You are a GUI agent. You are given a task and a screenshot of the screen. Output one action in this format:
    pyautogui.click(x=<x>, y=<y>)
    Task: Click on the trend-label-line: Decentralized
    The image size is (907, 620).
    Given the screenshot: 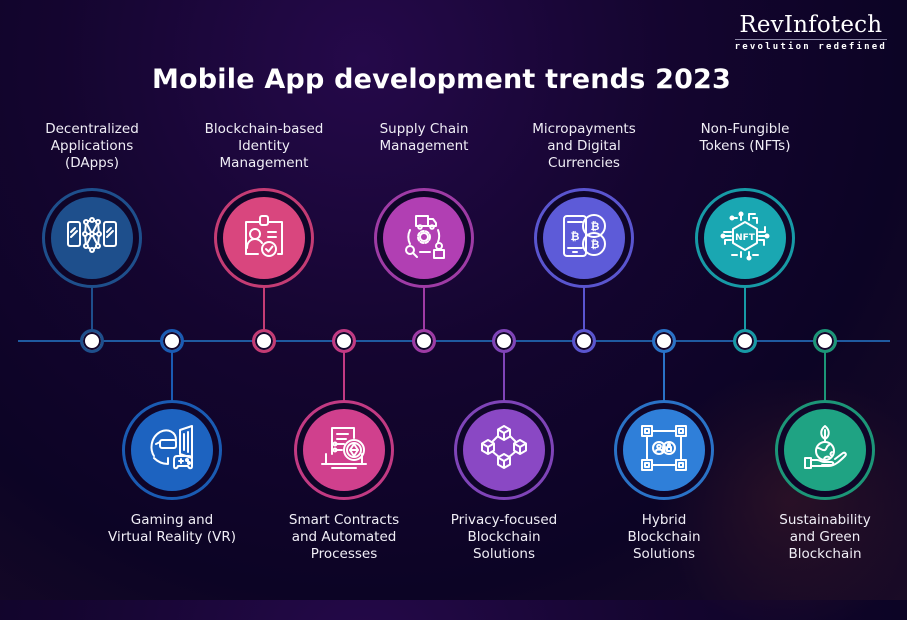 What is the action you would take?
    pyautogui.click(x=92, y=129)
    